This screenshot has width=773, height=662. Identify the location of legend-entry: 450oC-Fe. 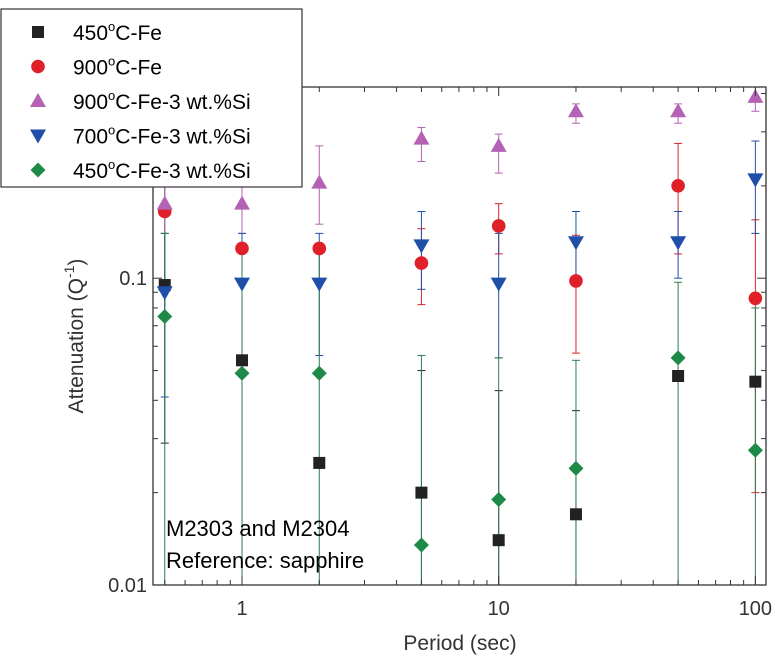
(97, 32).